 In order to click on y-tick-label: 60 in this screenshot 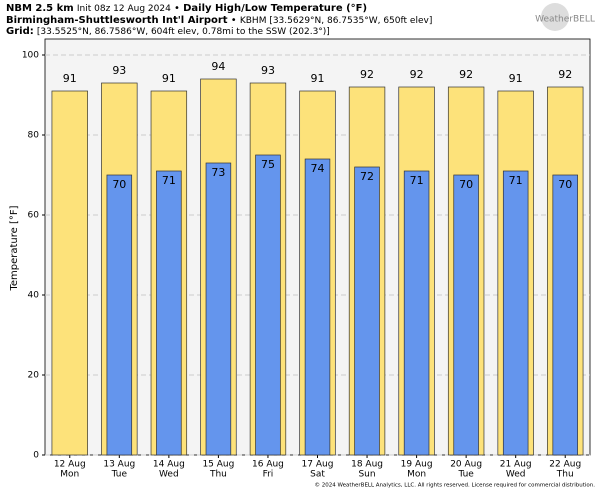, I will do `click(34, 216)`.